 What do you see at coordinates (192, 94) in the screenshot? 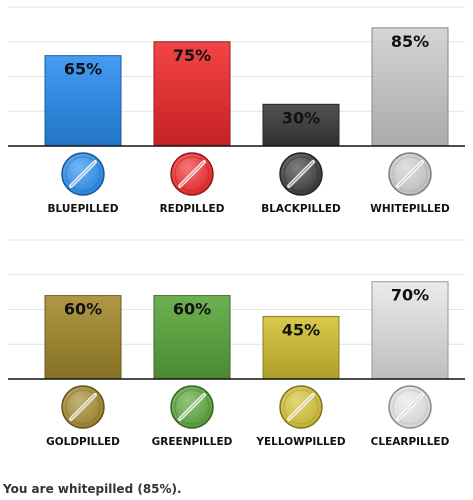
I see `bar-redpilled` at bounding box center [192, 94].